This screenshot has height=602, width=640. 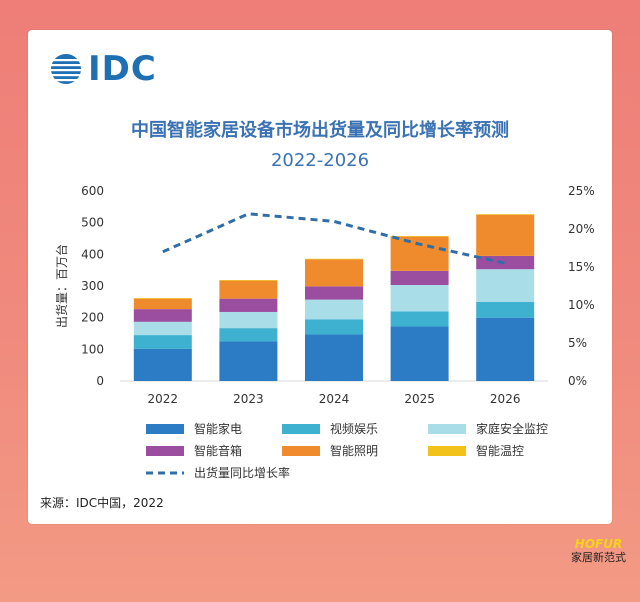 What do you see at coordinates (163, 399) in the screenshot?
I see `x-tick-label: 2022` at bounding box center [163, 399].